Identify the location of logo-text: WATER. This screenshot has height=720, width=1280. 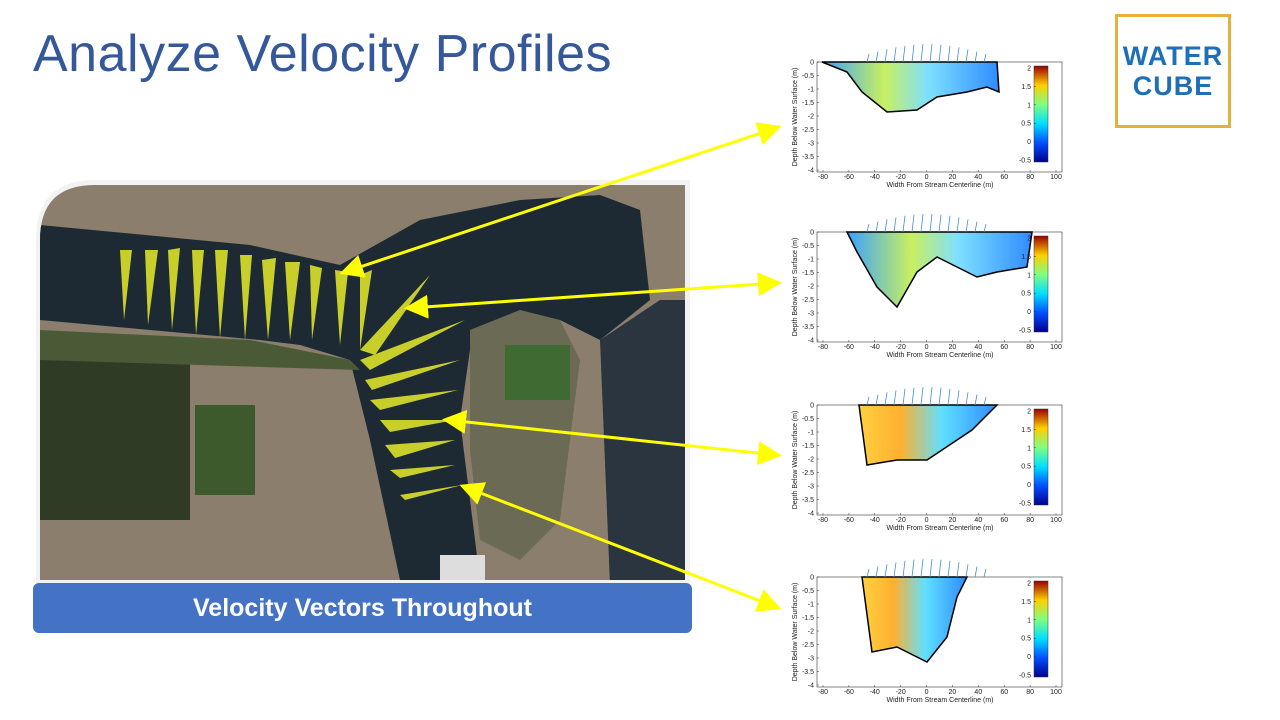
(1173, 56).